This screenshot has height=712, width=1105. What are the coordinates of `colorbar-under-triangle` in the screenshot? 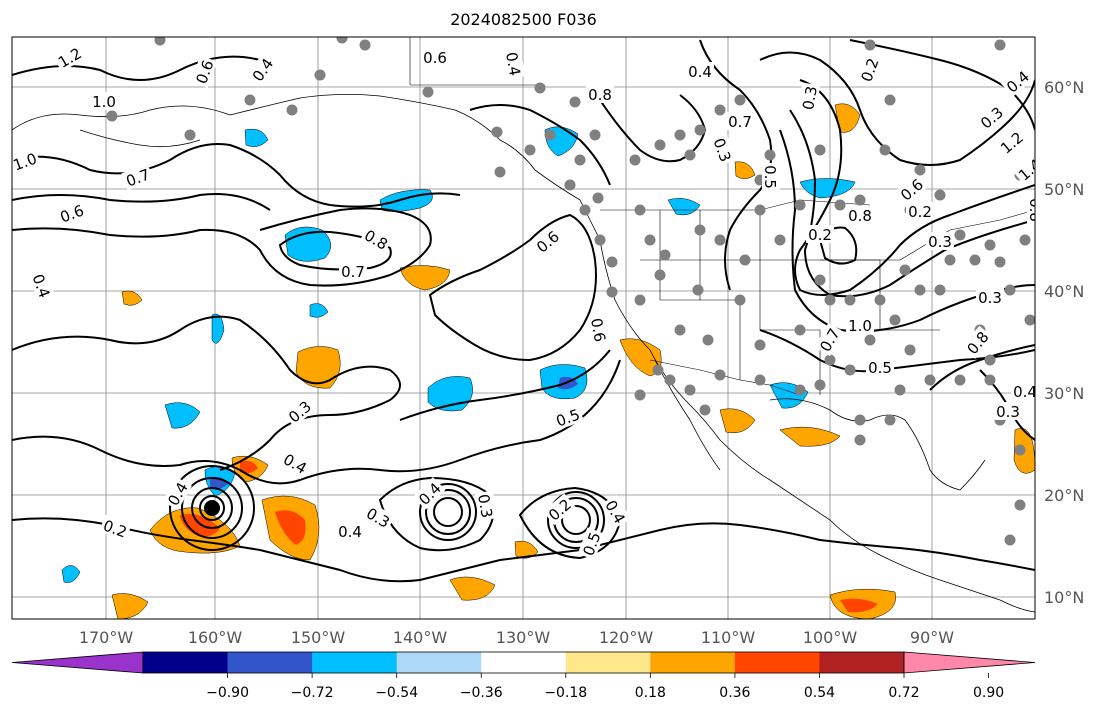 It's located at (77, 662).